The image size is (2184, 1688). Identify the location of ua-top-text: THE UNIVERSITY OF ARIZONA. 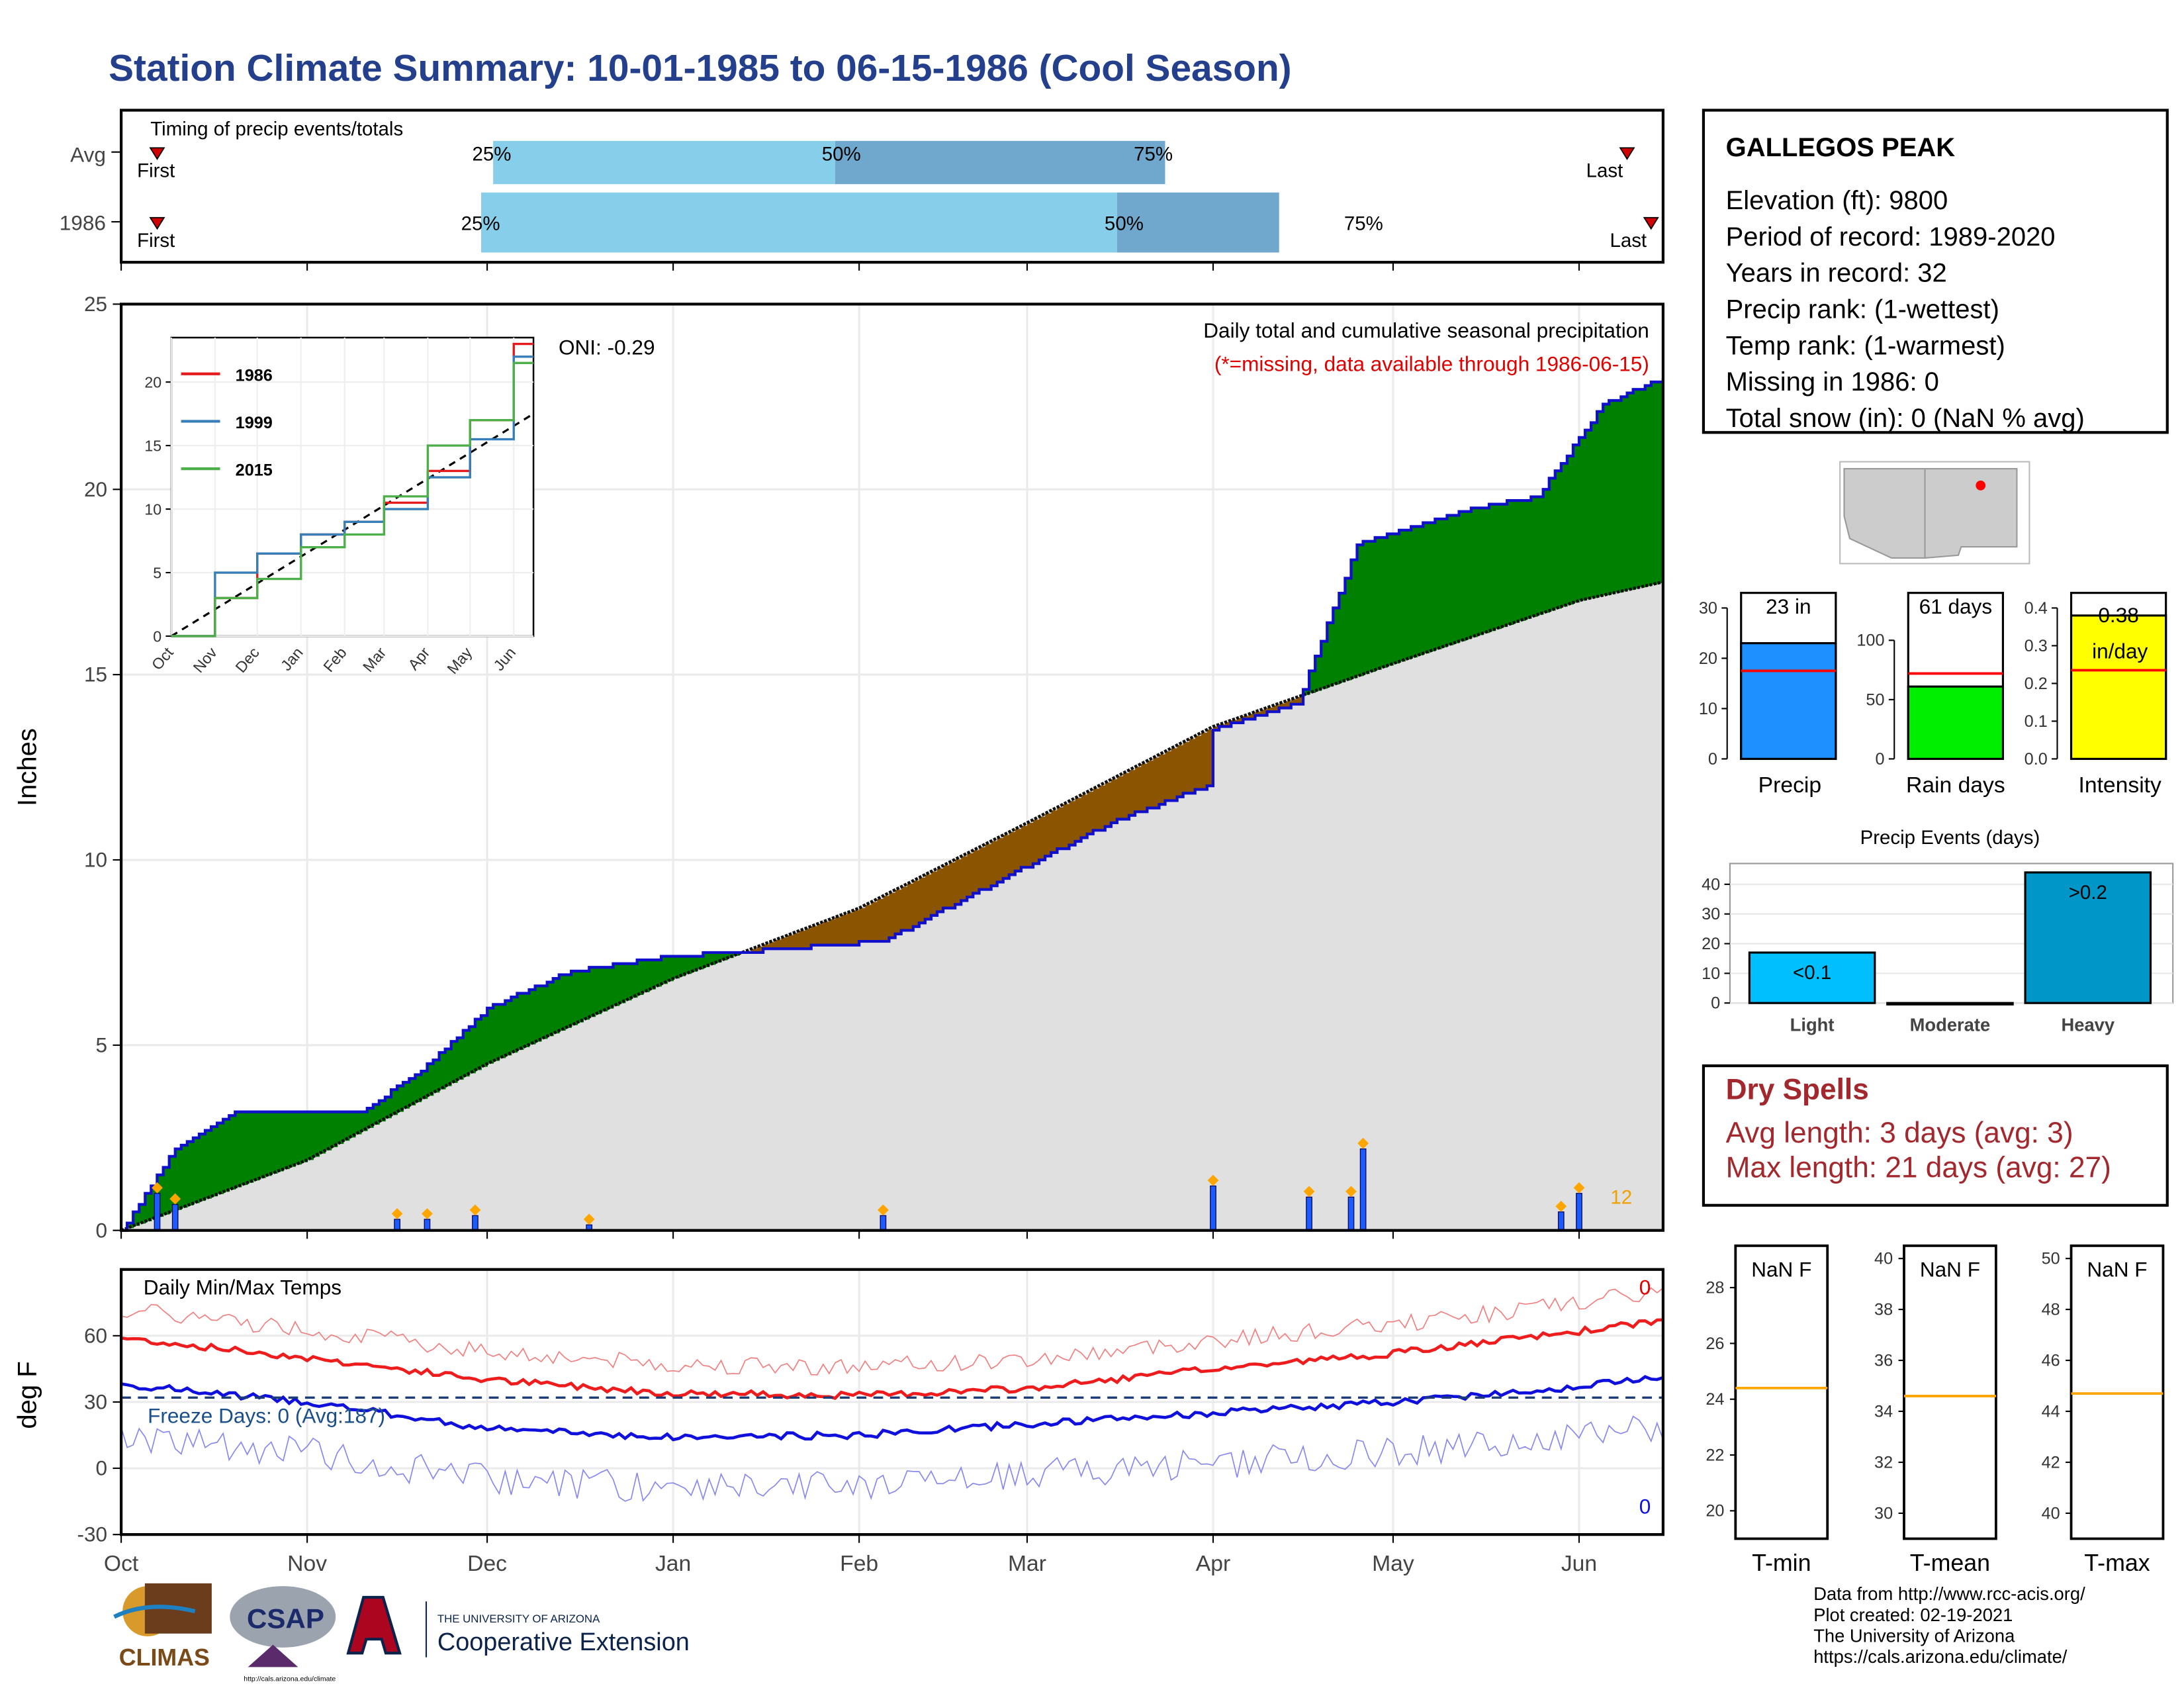
(518, 1619).